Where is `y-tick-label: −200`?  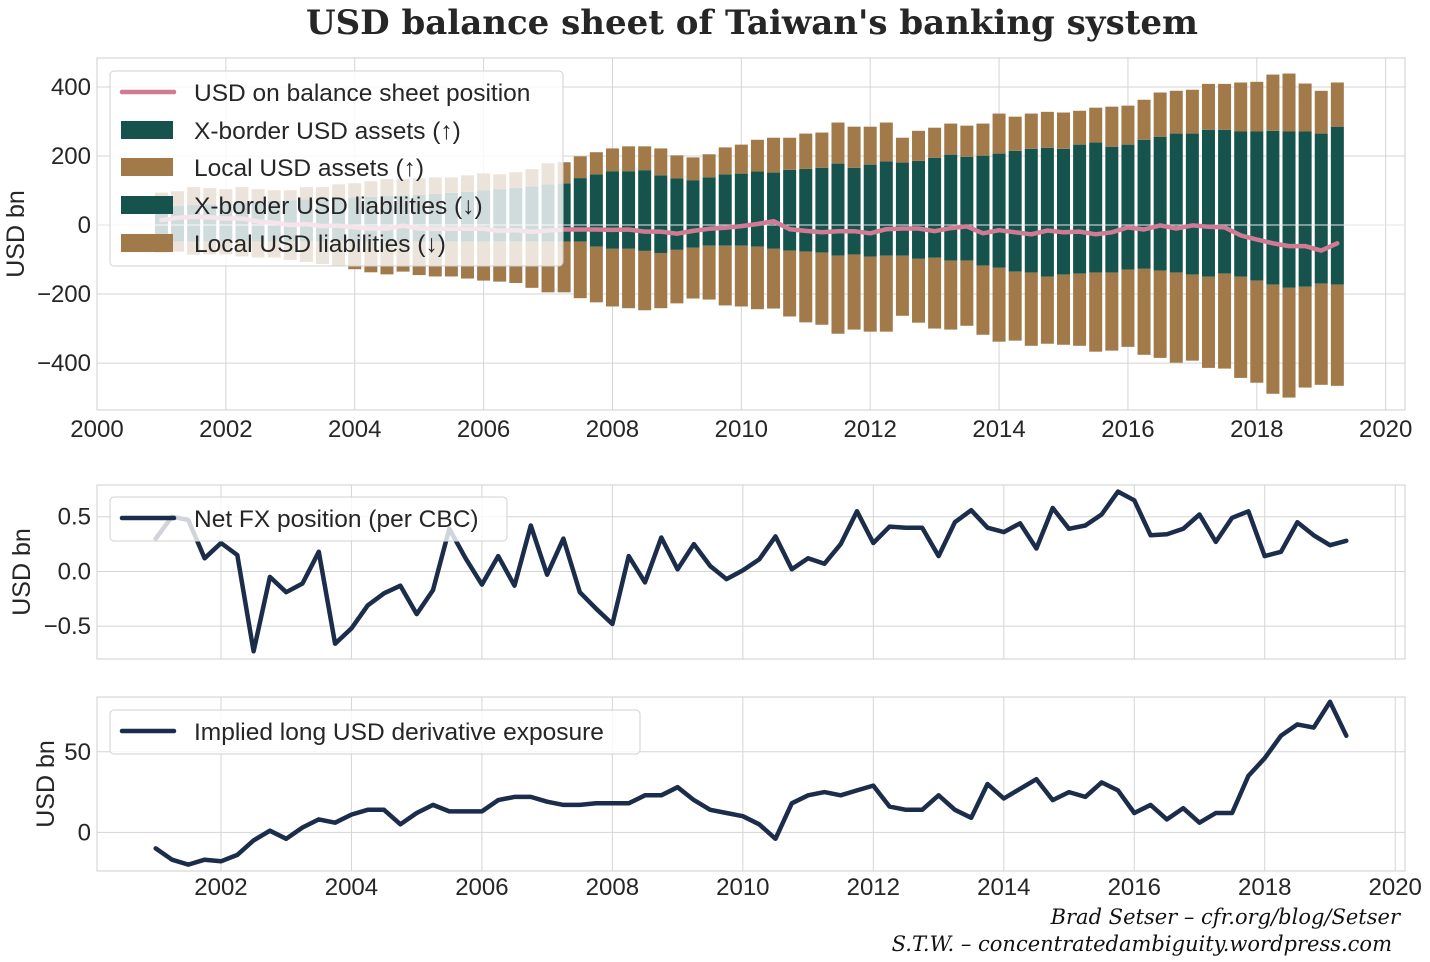 y-tick-label: −200 is located at coordinates (64, 294).